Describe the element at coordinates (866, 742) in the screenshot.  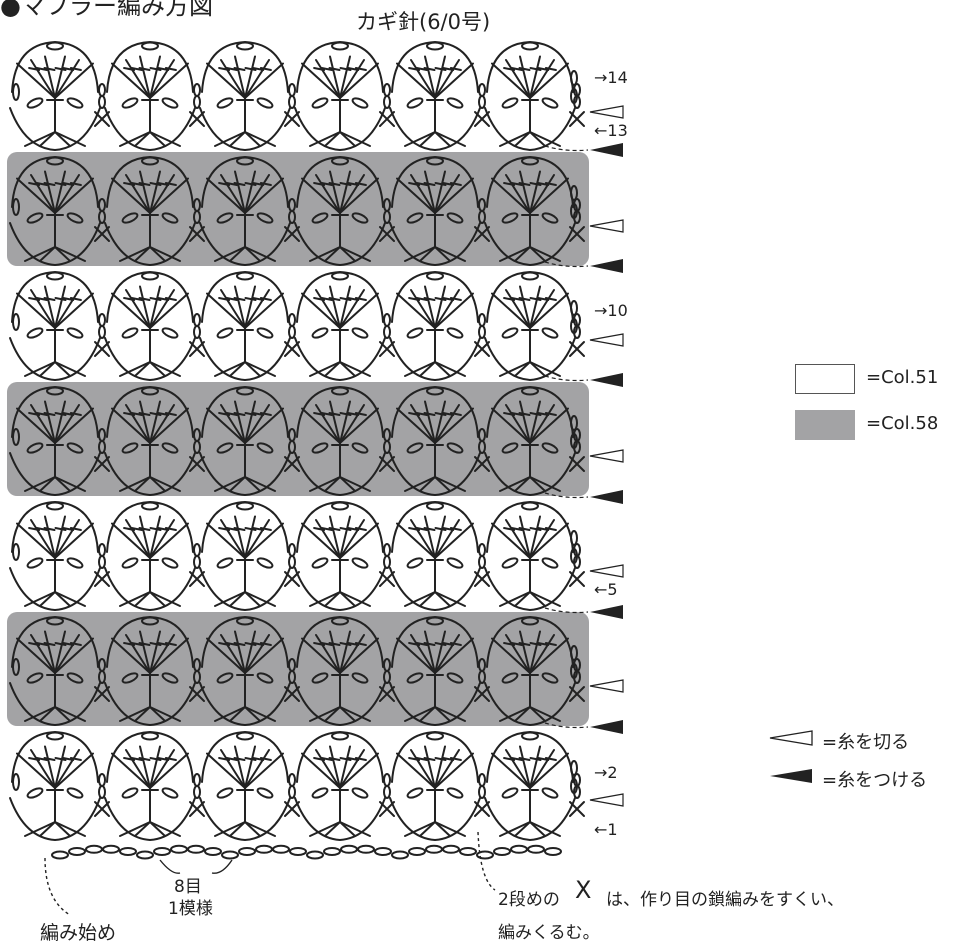
I see `legend-label-cut: =糸を切る` at that location.